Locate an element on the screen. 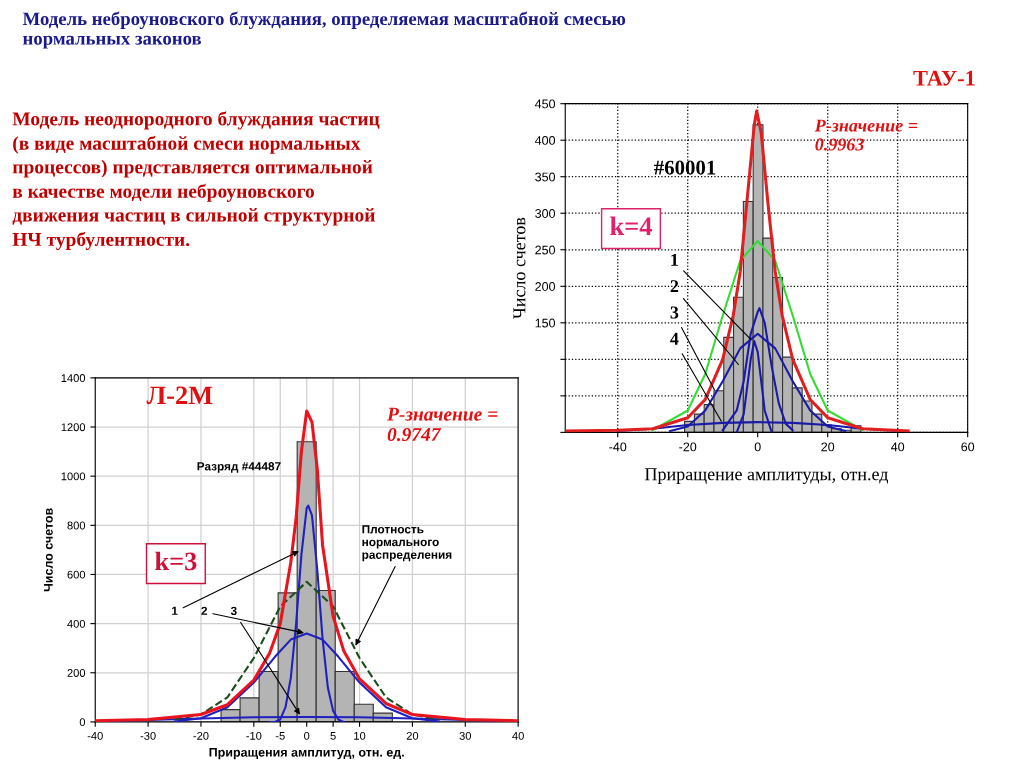  text: Модель неоднородного блуждания частиц (в виде масштабной смеси нормальных процессов) представляется оптимальной в качестве модели неброуновского движения частиц в сильной структурной НЧ турбулентности. is located at coordinates (196, 181).